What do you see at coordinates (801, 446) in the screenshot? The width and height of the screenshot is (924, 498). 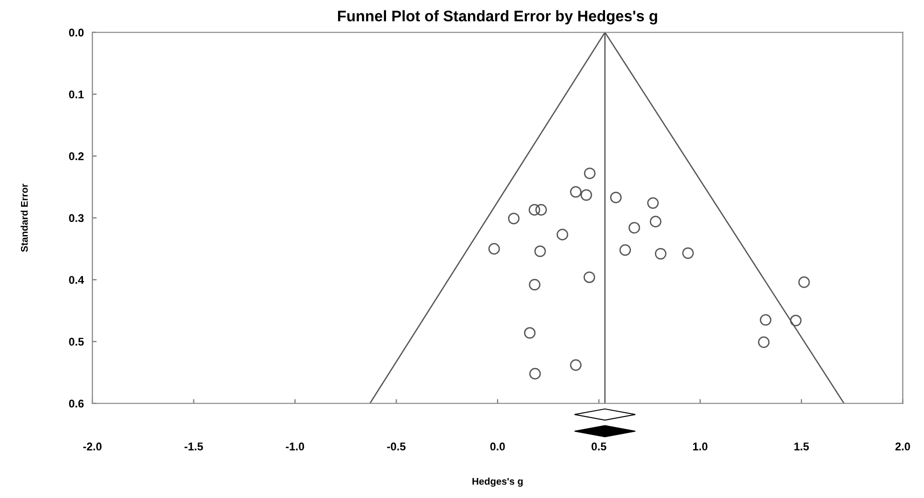 I see `x-tick-label: 1.5` at bounding box center [801, 446].